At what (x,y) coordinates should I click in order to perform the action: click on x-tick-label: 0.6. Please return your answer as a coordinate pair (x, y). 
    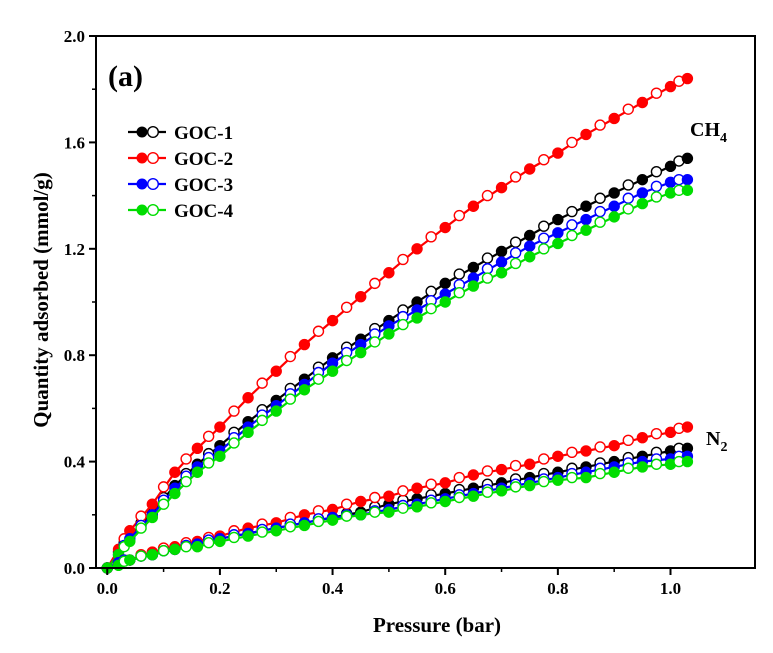
    Looking at the image, I should click on (445, 588).